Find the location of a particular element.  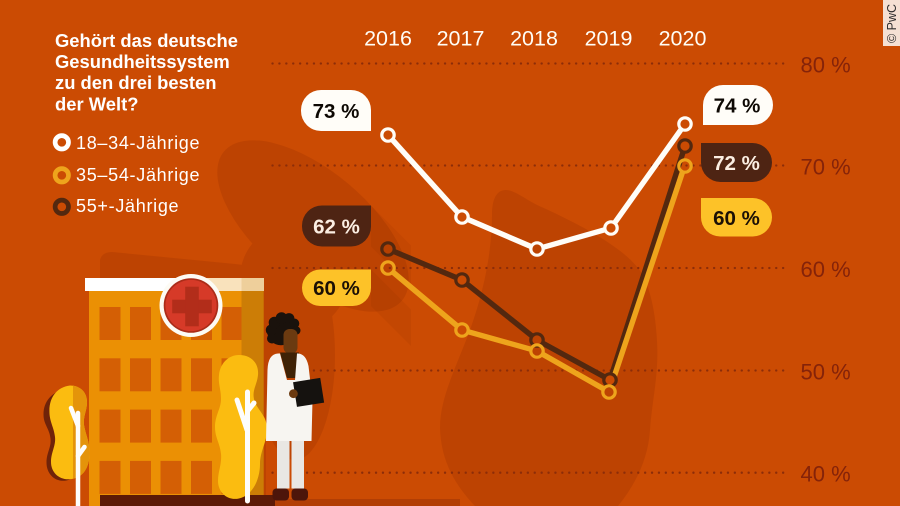

svg-text: 35–54-Jährige is located at coordinates (138, 175).